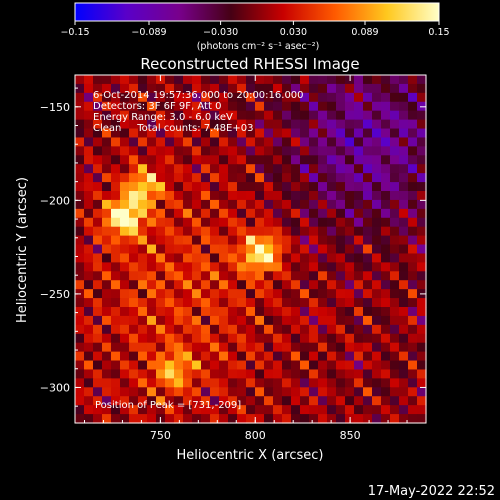 The image size is (500, 500). I want to click on colorbar-tick-label: 0.030, so click(293, 32).